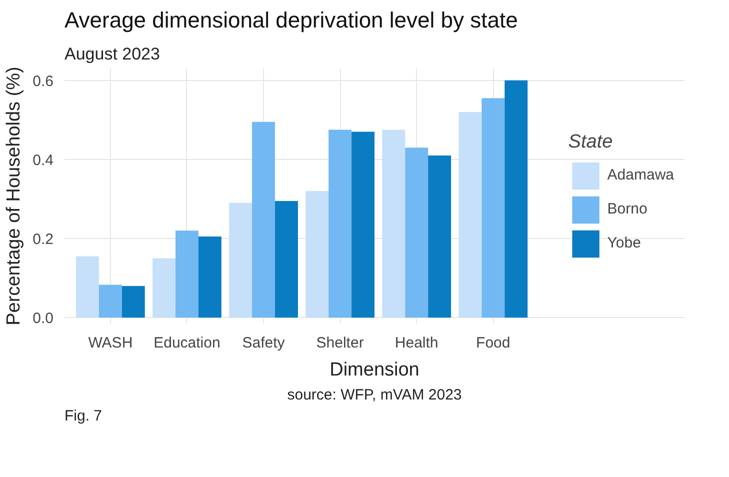  Describe the element at coordinates (43, 81) in the screenshot. I see `y-tick-label: 0.6` at that location.